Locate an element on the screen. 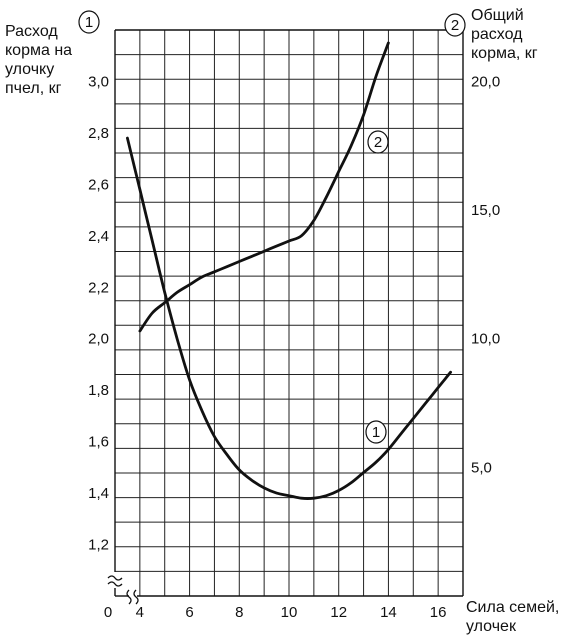 The width and height of the screenshot is (564, 643). right-tick-label: 15,0 is located at coordinates (485, 210).